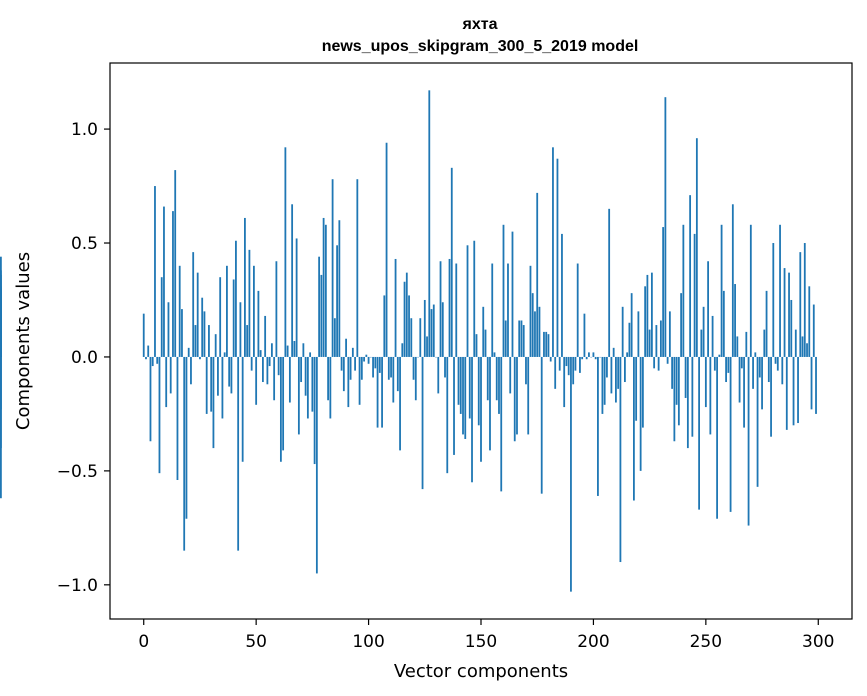  What do you see at coordinates (706, 642) in the screenshot?
I see `x-tick-label: 250` at bounding box center [706, 642].